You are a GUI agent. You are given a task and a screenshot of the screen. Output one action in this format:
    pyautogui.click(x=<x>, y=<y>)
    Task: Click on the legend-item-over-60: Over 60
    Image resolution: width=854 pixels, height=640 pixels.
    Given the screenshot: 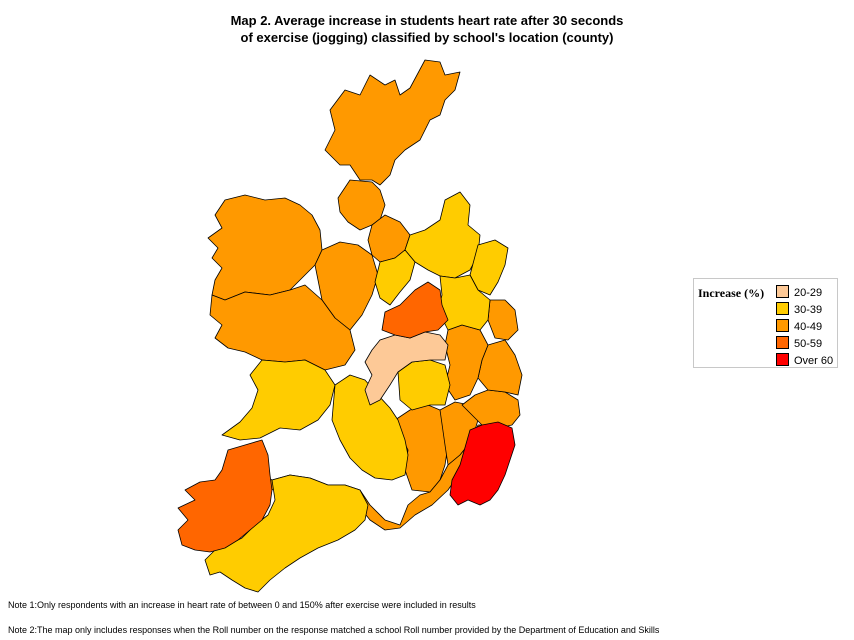 What is the action you would take?
    pyautogui.click(x=804, y=360)
    